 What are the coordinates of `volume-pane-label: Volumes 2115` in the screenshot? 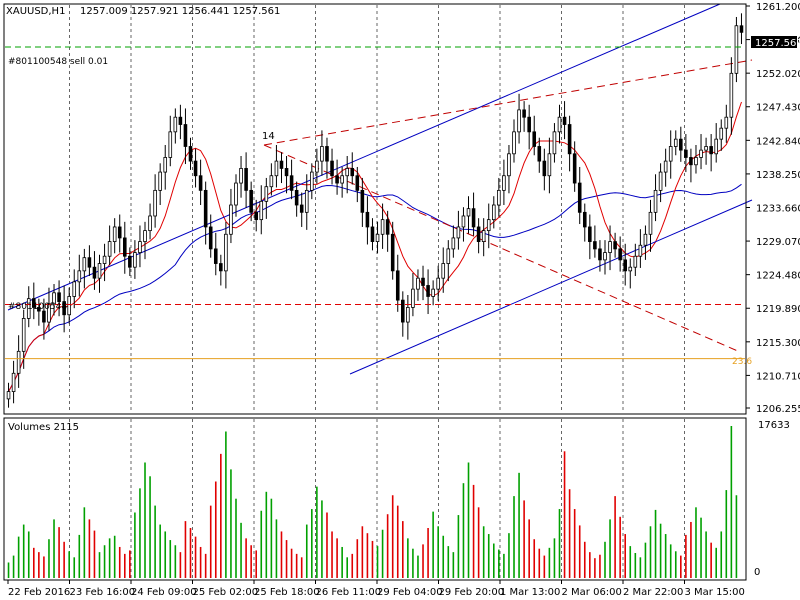 It's located at (43, 427).